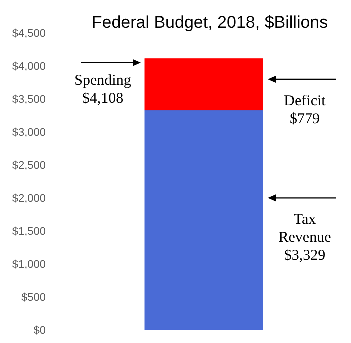  What do you see at coordinates (305, 110) in the screenshot?
I see `text: Deficit $779` at bounding box center [305, 110].